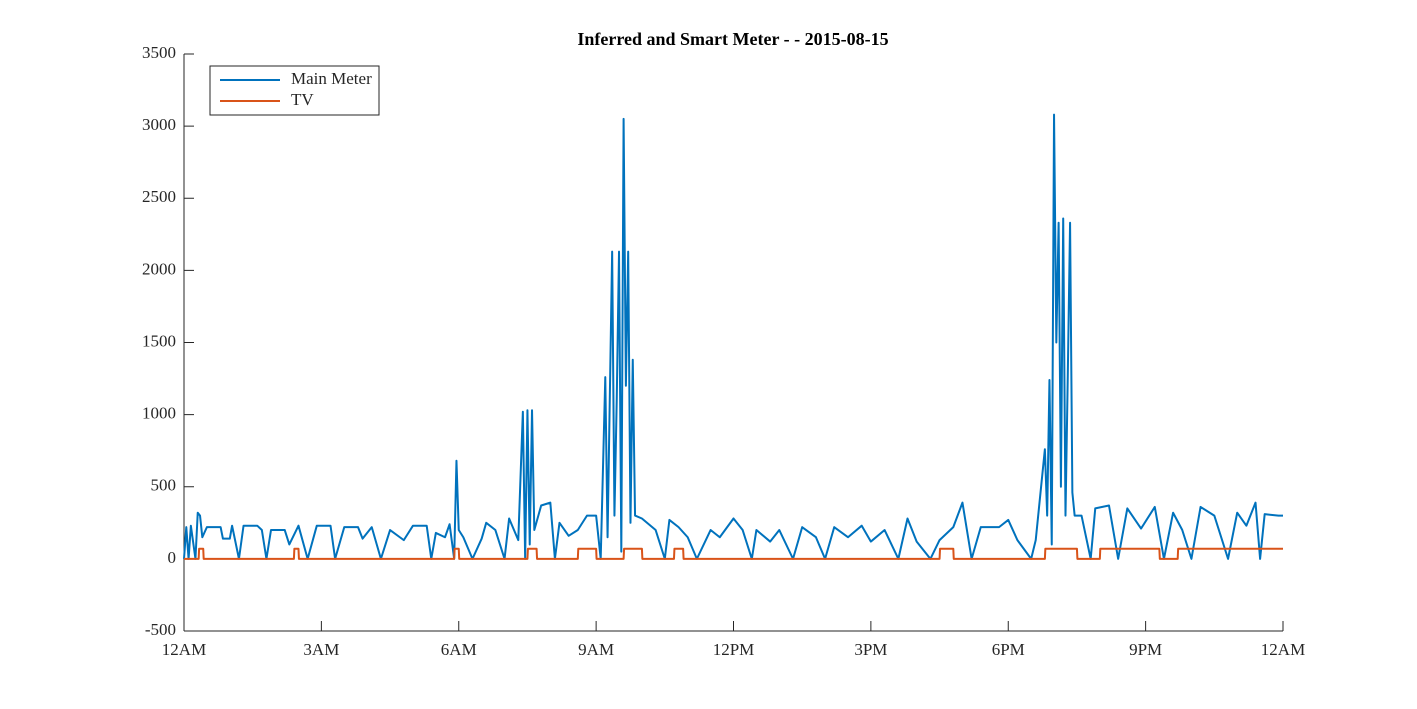 This screenshot has width=1417, height=709. Describe the element at coordinates (596, 649) in the screenshot. I see `x-tick-label: 9AM` at that location.